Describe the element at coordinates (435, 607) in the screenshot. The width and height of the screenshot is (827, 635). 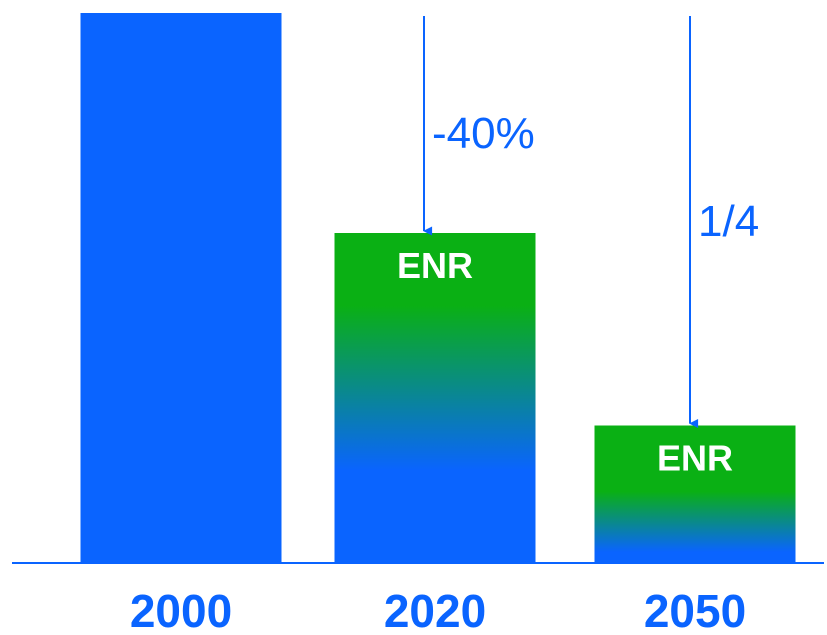
I see `x-tick-label-2020: 2020` at that location.